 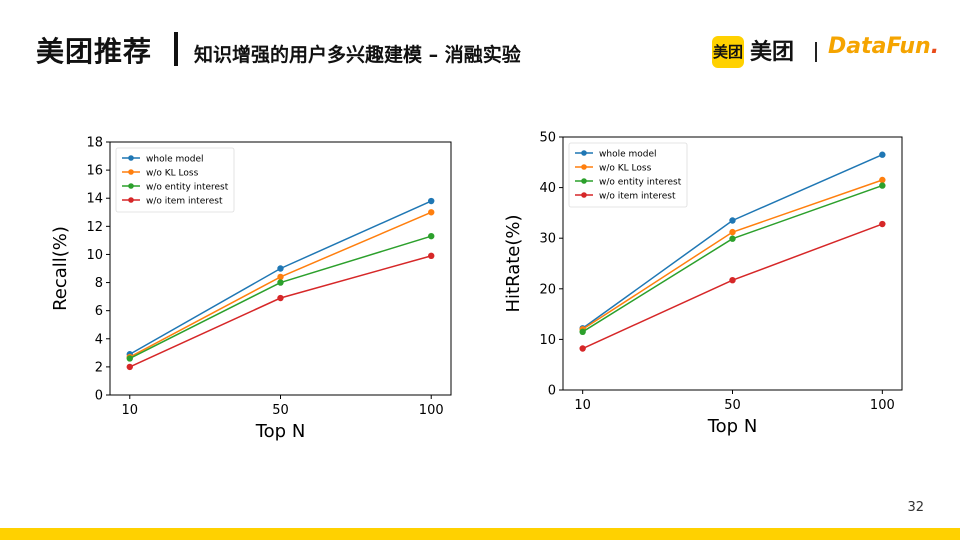 What do you see at coordinates (60, 268) in the screenshot?
I see `y-axis-label: Recall(%)` at bounding box center [60, 268].